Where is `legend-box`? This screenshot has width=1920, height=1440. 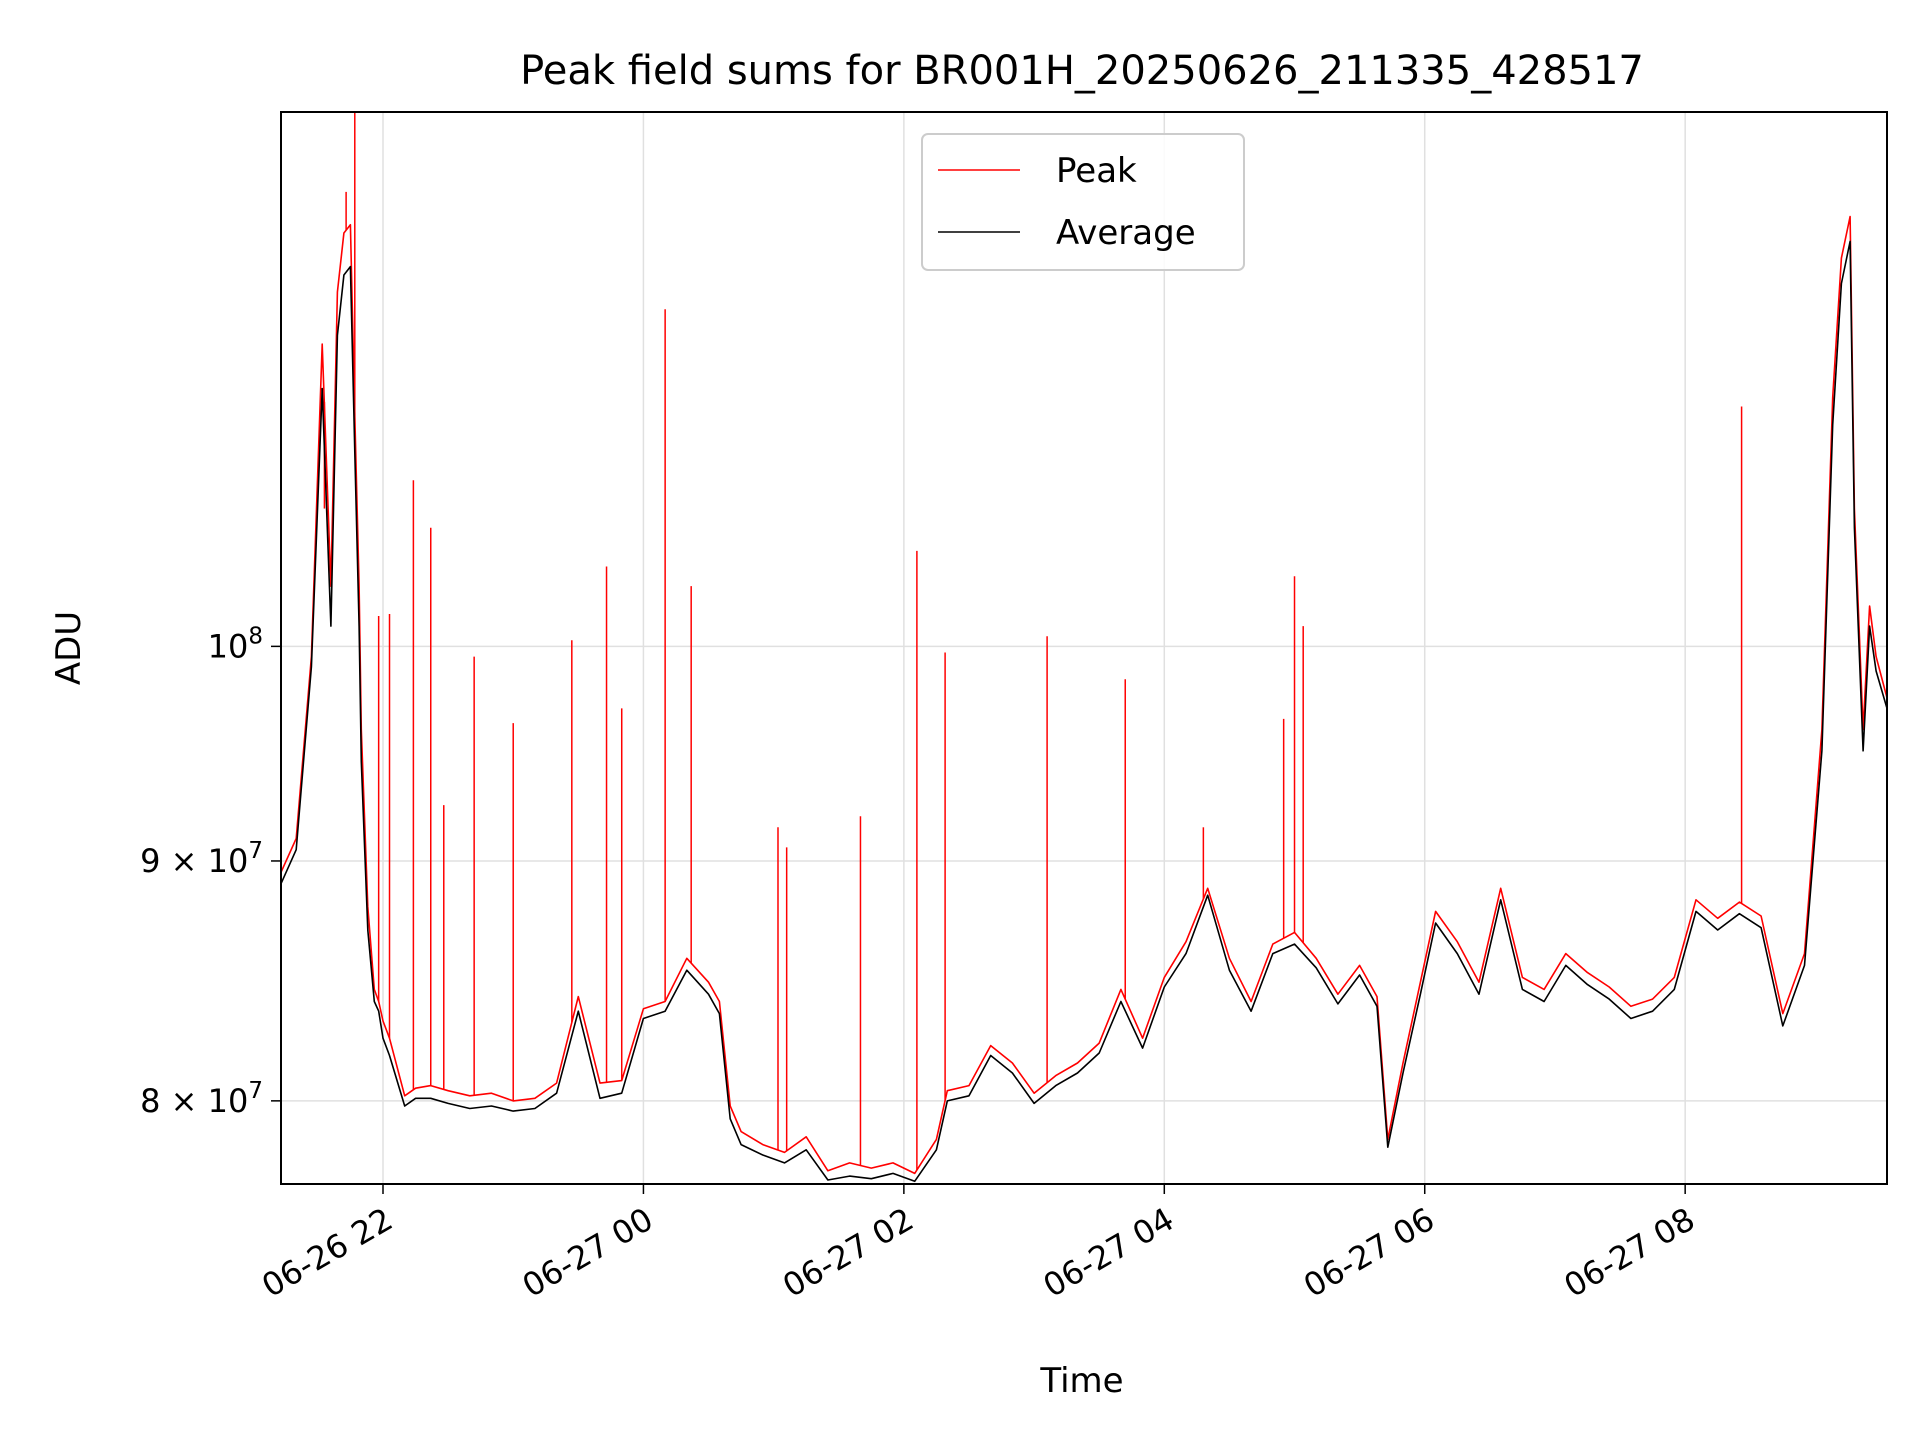
legend-box is located at coordinates (1083, 202).